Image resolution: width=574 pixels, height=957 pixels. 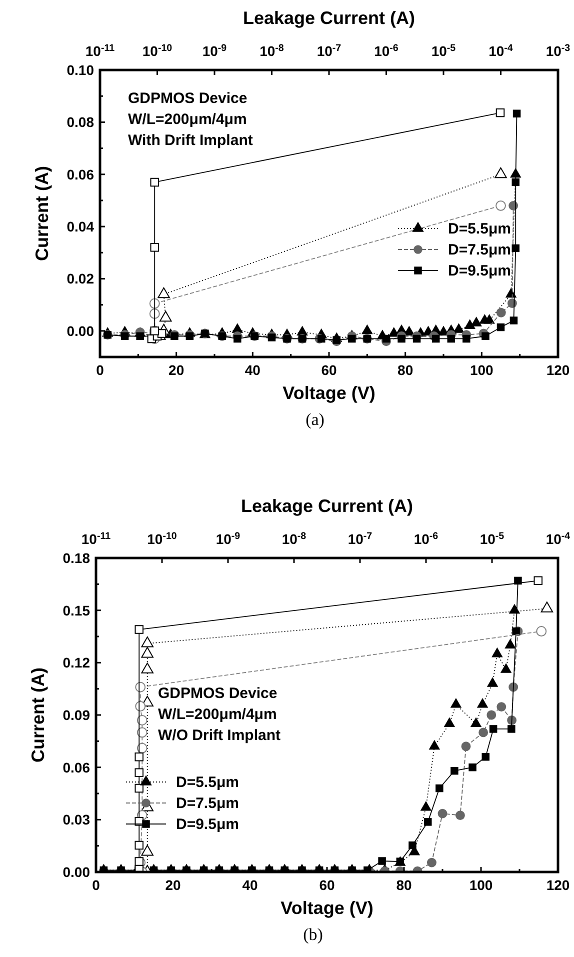 What do you see at coordinates (558, 50) in the screenshot?
I see `x2-tick-label: 10$^{-3}$` at bounding box center [558, 50].